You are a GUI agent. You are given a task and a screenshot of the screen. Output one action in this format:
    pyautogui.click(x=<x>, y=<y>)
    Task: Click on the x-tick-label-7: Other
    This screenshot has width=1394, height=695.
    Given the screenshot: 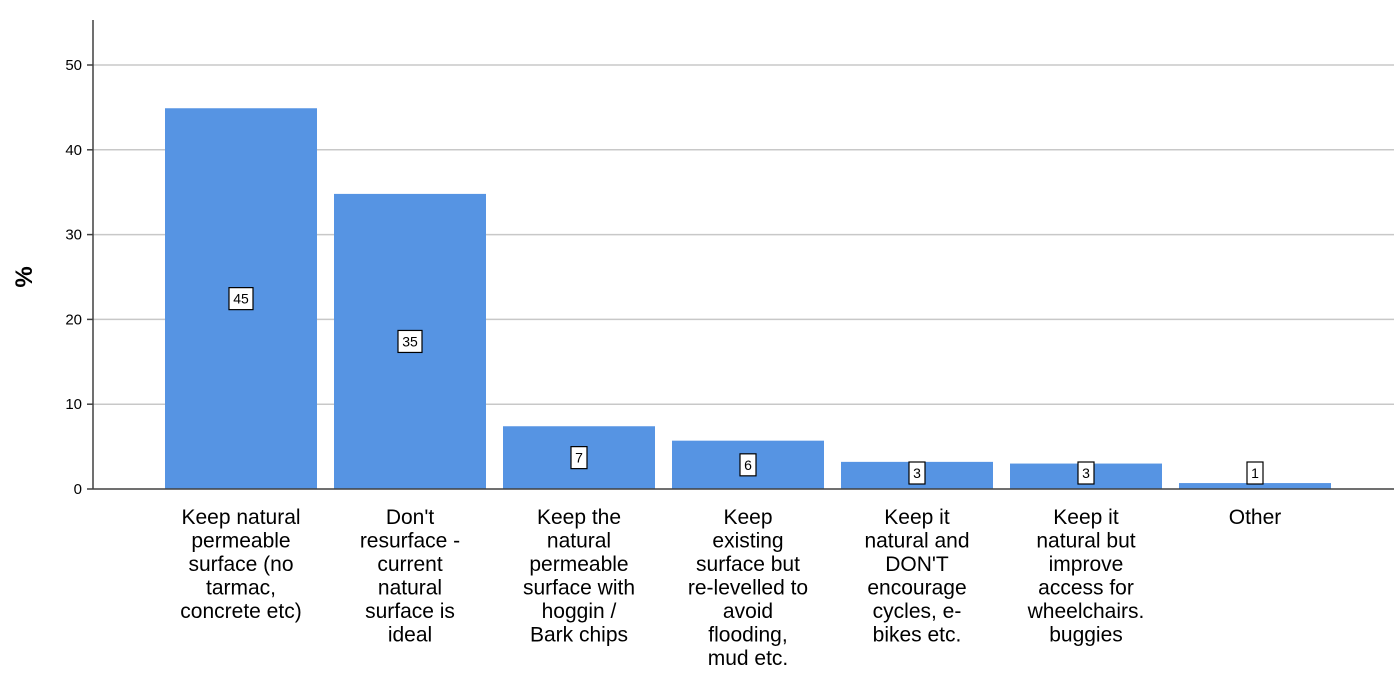 What is the action you would take?
    pyautogui.click(x=1255, y=517)
    